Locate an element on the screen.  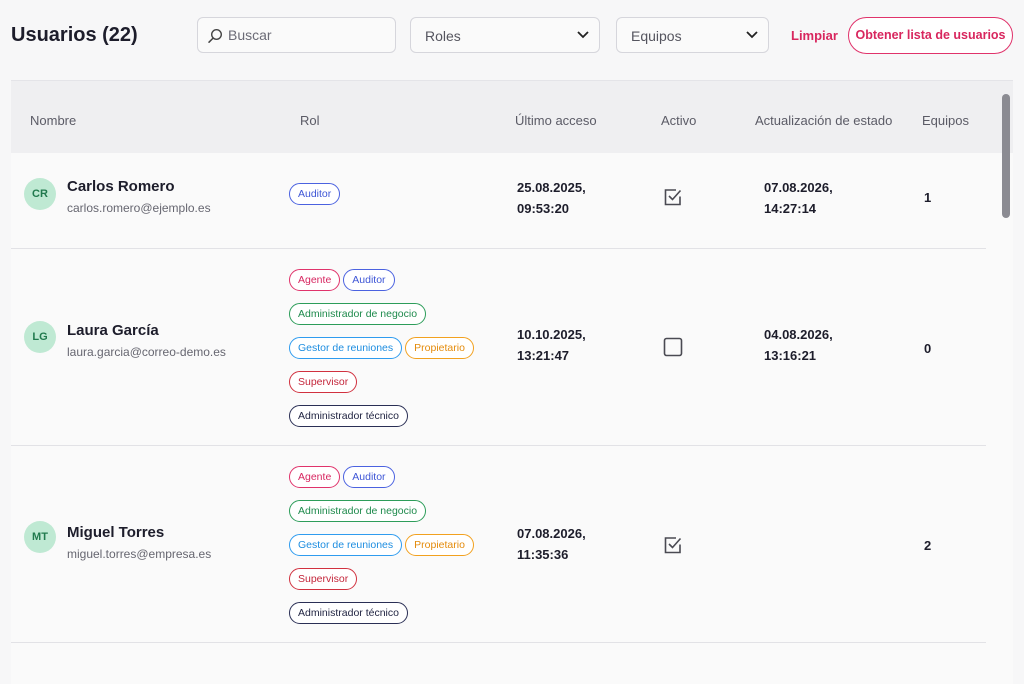
last-access-time: 13:21:47 is located at coordinates (543, 355).